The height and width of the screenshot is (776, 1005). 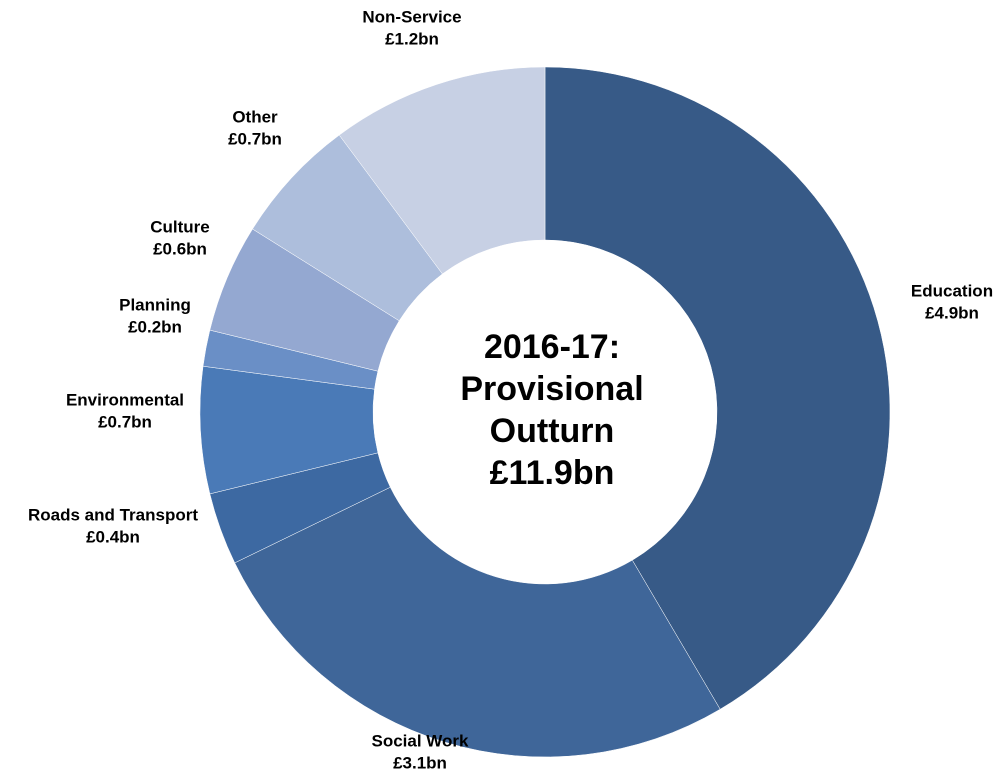 What do you see at coordinates (411, 16) in the screenshot?
I see `slice-label: Non-Service` at bounding box center [411, 16].